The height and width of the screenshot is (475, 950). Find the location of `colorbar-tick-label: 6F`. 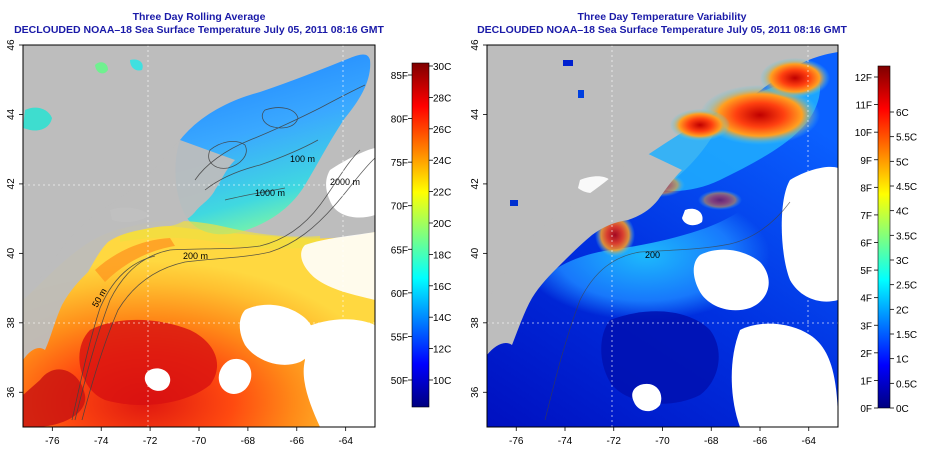

colorbar-tick-label: 6F is located at coordinates (866, 244).